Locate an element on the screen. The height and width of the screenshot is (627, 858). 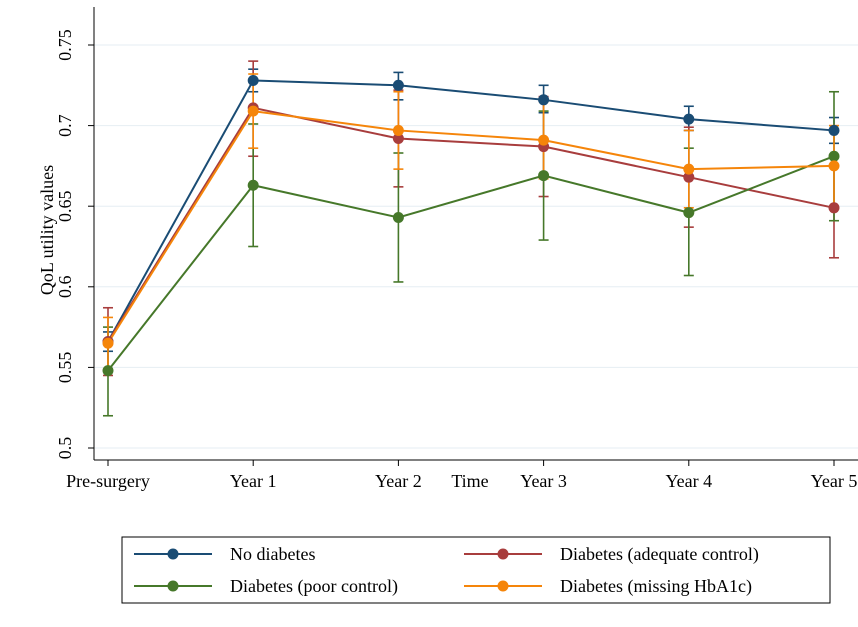
x-tick-label: Year 5 is located at coordinates (834, 481).